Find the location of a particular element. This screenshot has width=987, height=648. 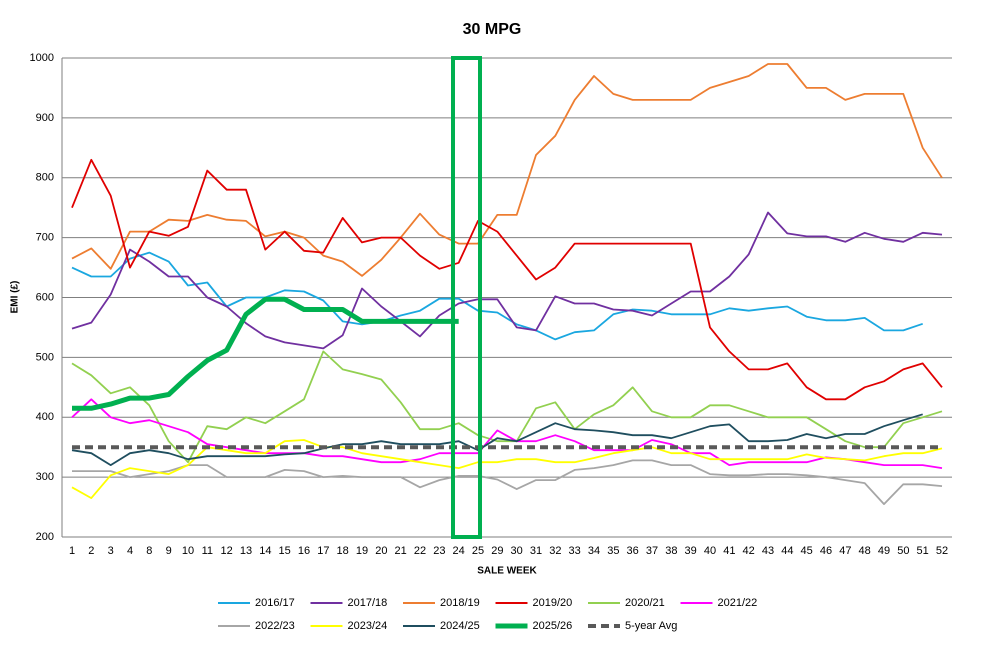

x-tick-label: 13 is located at coordinates (246, 551).